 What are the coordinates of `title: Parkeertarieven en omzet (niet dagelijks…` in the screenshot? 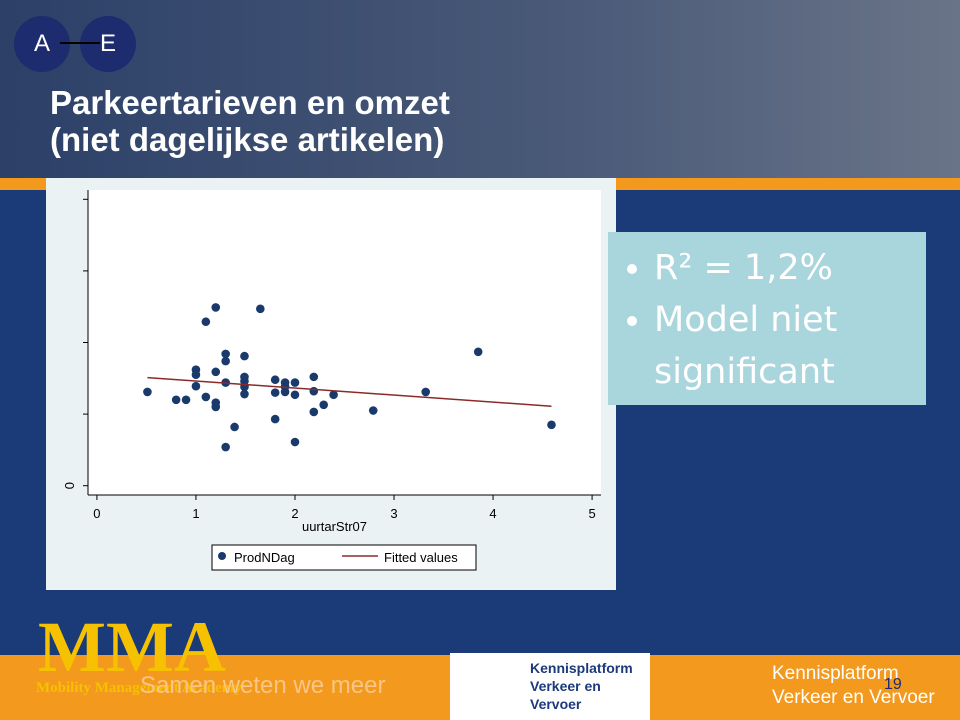 It's located at (250, 121).